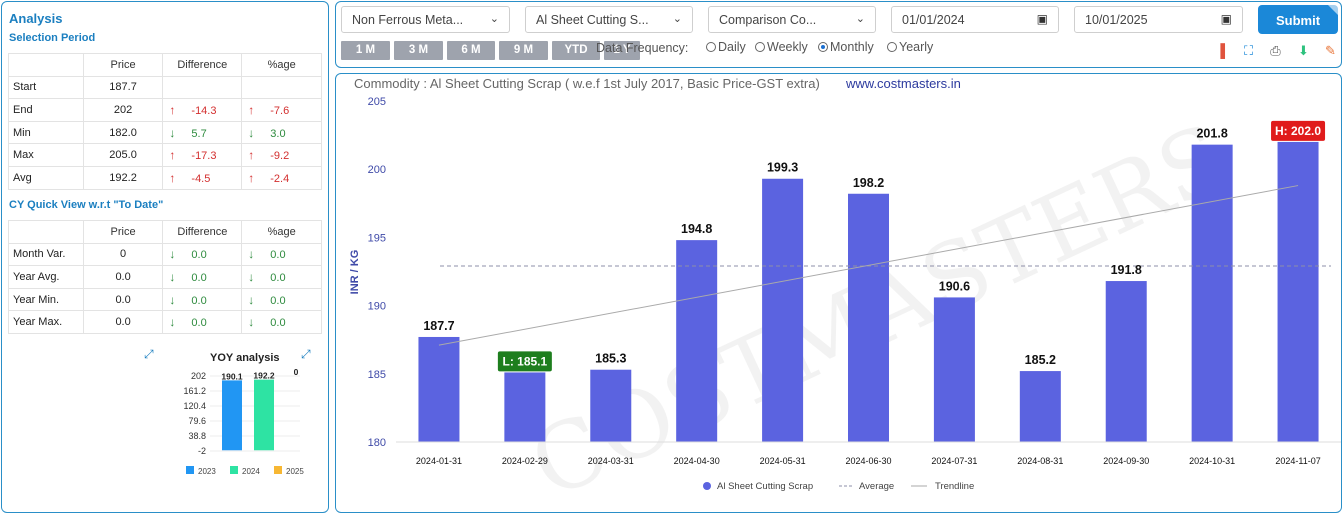 The height and width of the screenshot is (515, 1343). Describe the element at coordinates (365, 50) in the screenshot. I see `period-button: 1 M` at that location.